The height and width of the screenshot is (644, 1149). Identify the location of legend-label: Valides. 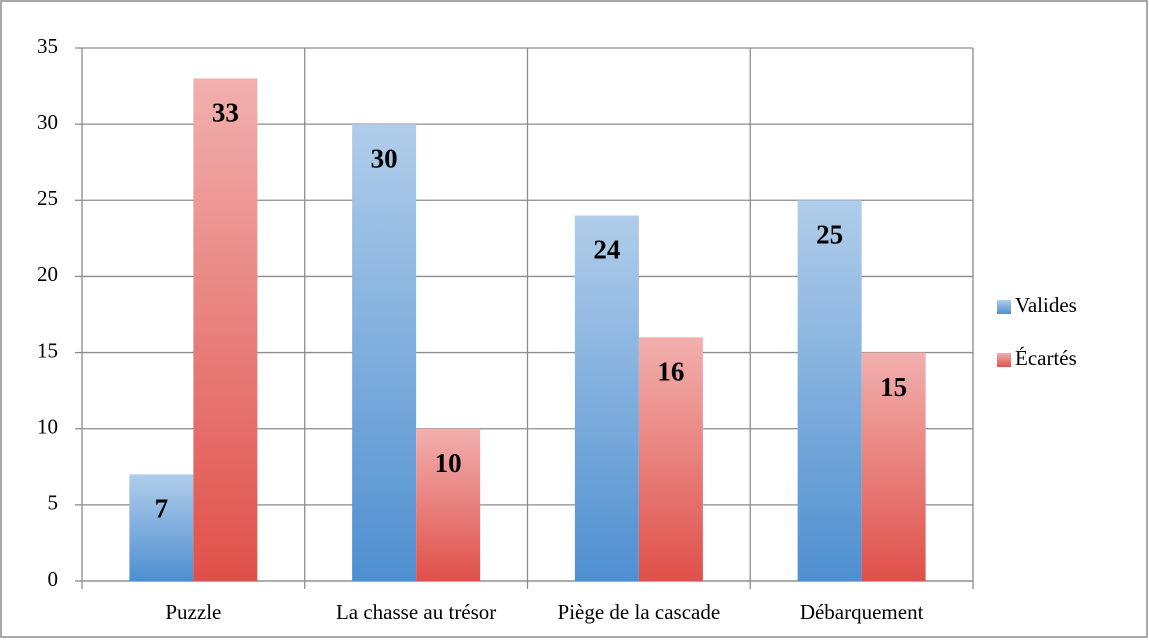
(1046, 305).